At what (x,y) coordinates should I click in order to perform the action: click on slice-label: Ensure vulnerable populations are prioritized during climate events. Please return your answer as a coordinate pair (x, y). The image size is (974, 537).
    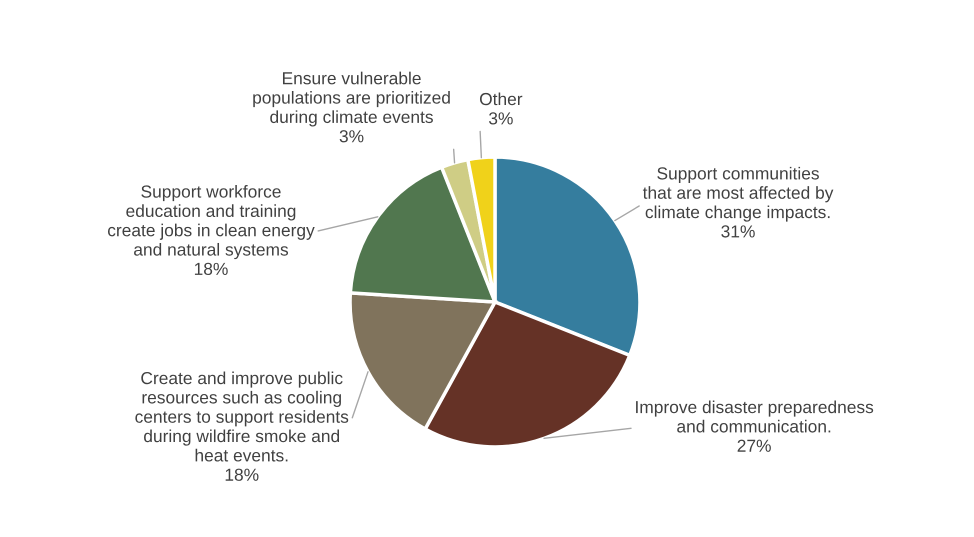
    Looking at the image, I should click on (351, 99).